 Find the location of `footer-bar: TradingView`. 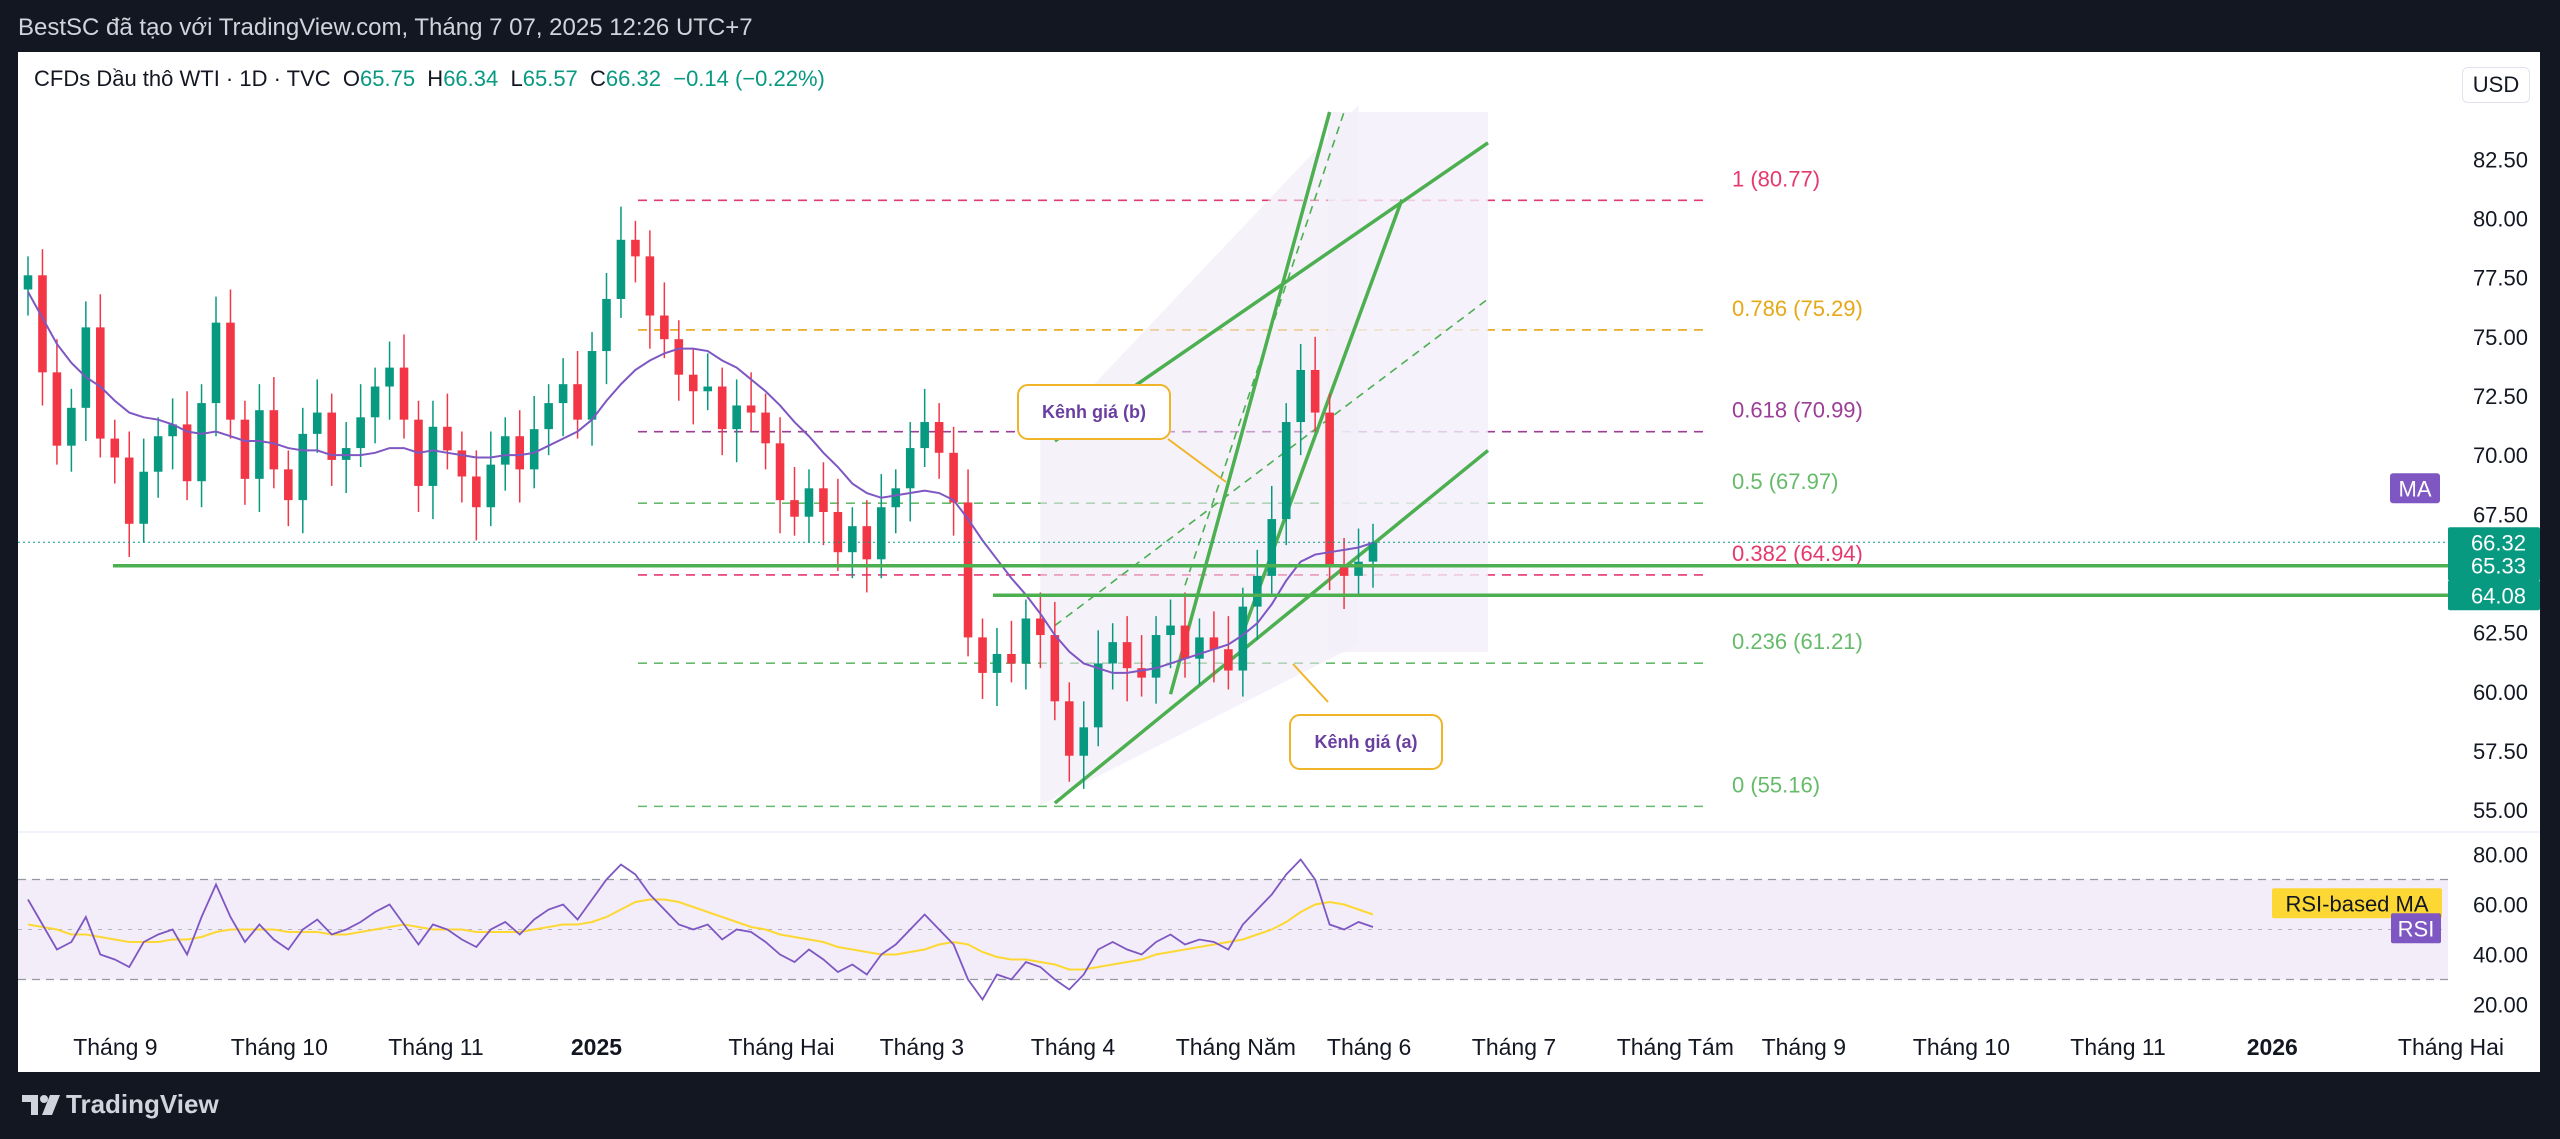

footer-bar: TradingView is located at coordinates (1280, 1105).